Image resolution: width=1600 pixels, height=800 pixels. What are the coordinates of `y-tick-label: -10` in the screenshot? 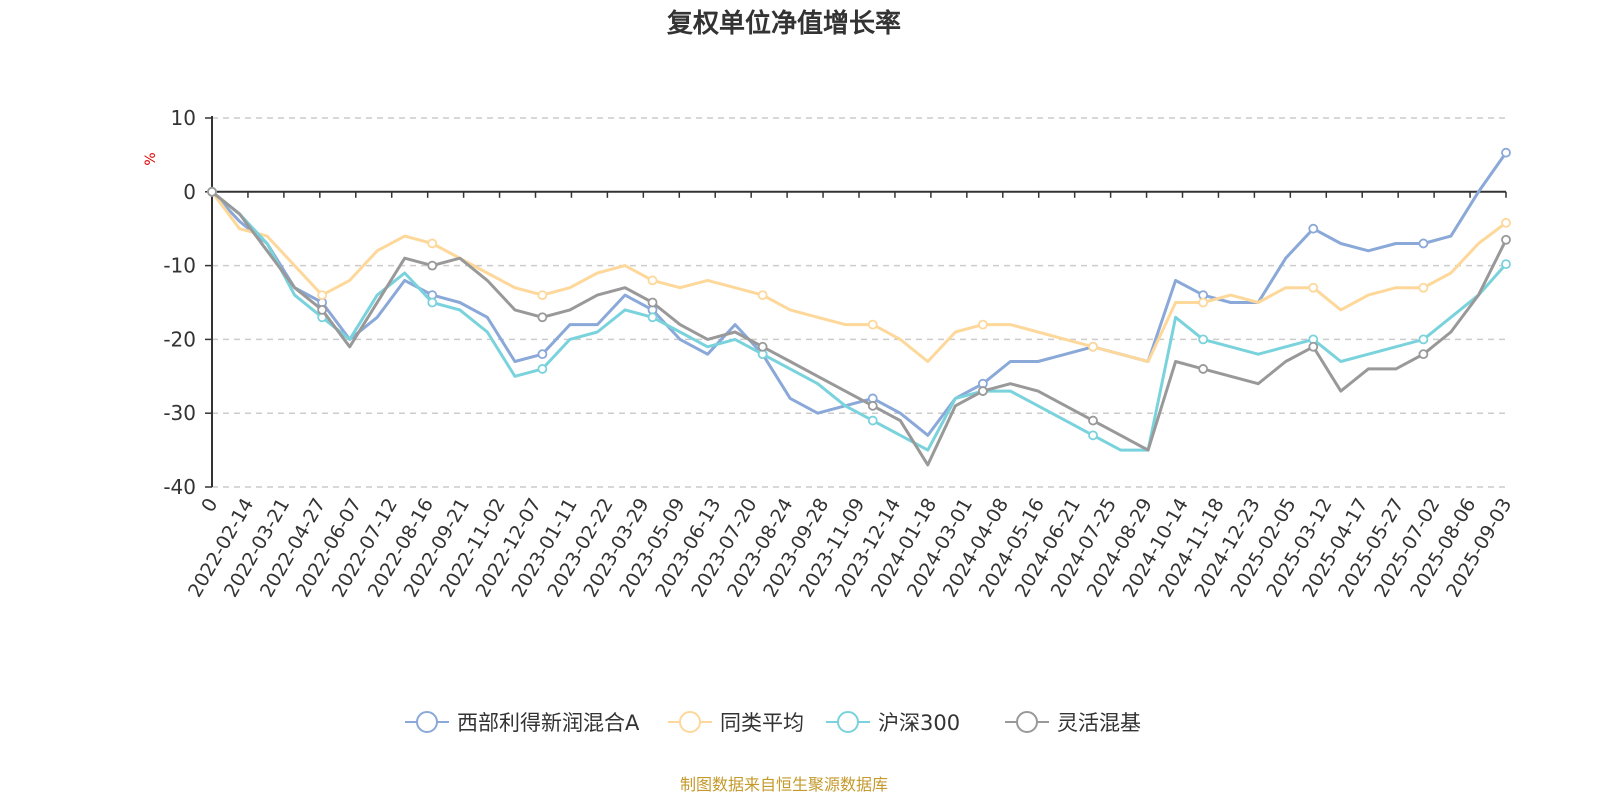 It's located at (179, 266).